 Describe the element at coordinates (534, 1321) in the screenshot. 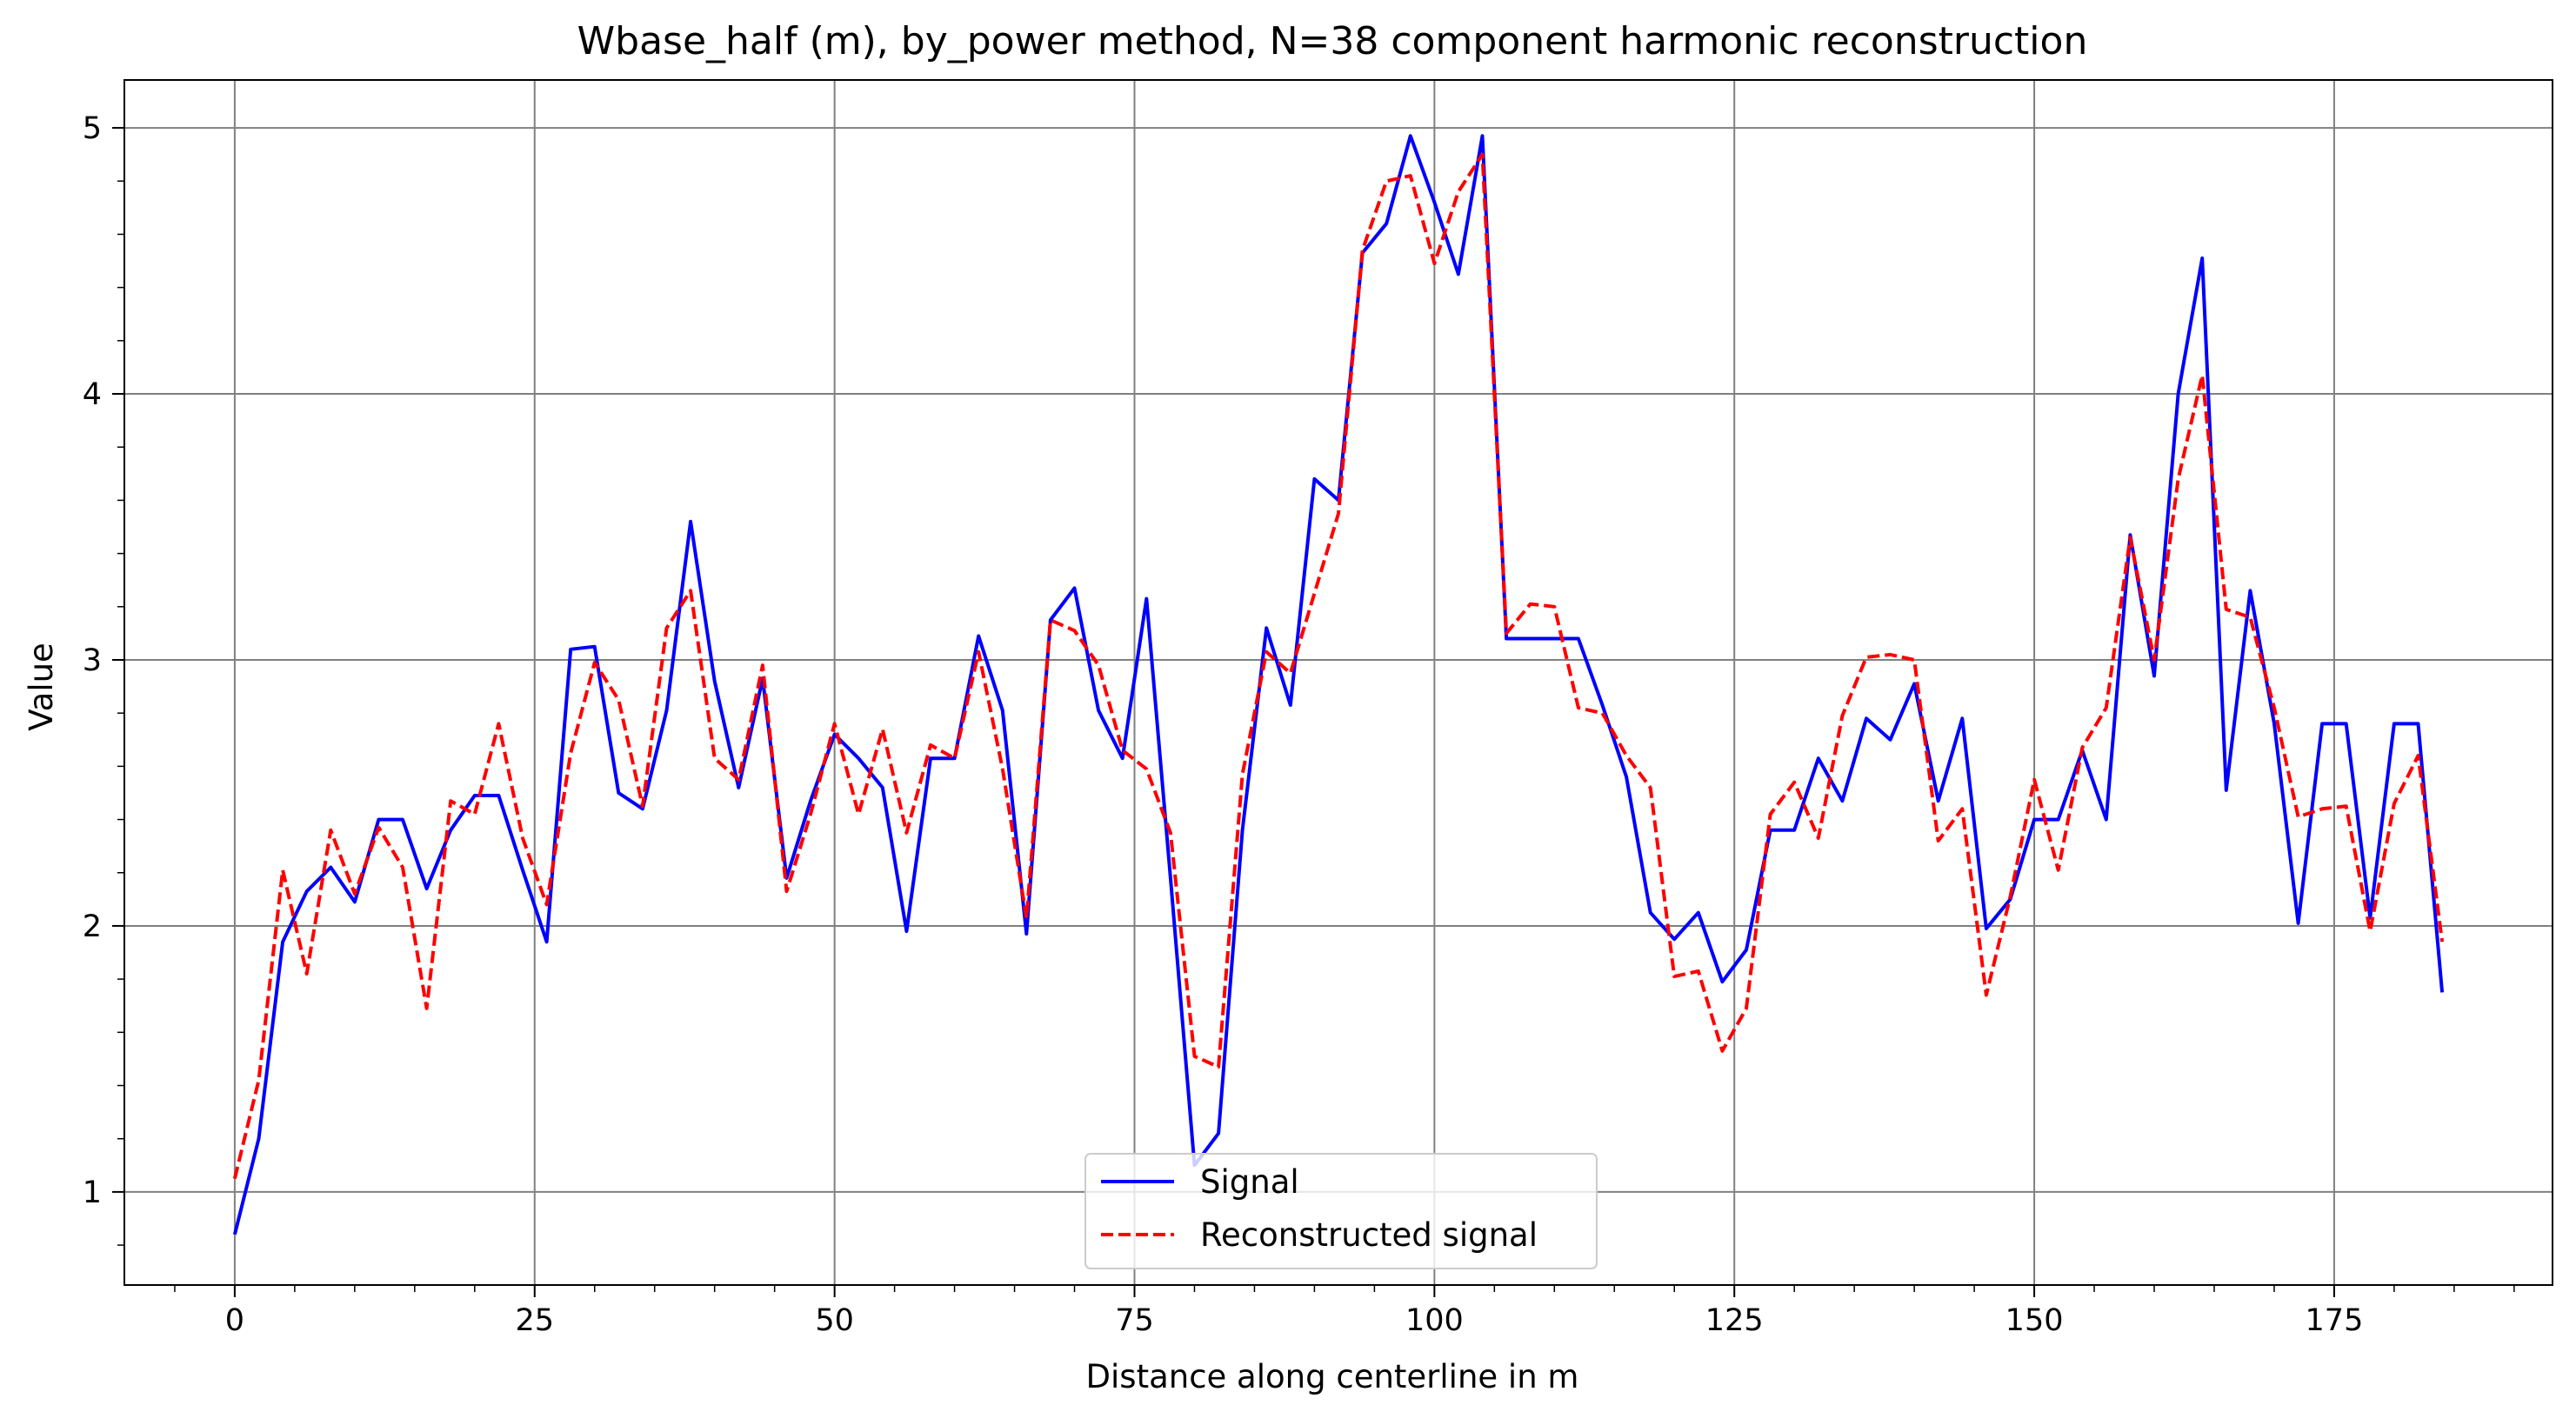

I see `x-tick-label: 25` at that location.